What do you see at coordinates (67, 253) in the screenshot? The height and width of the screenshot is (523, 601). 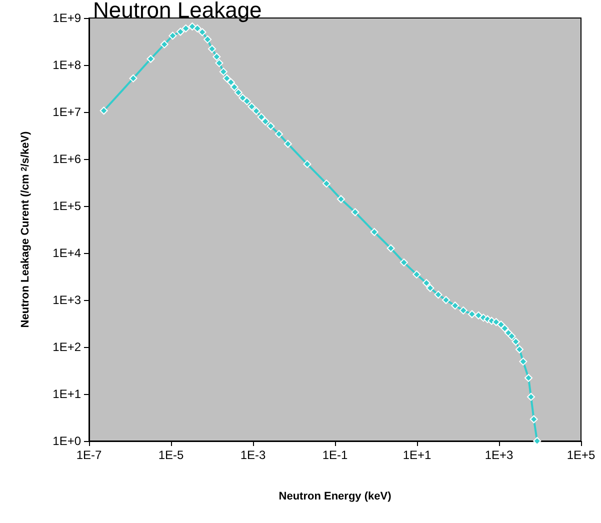 I see `y-tick-label: 1E+4` at bounding box center [67, 253].